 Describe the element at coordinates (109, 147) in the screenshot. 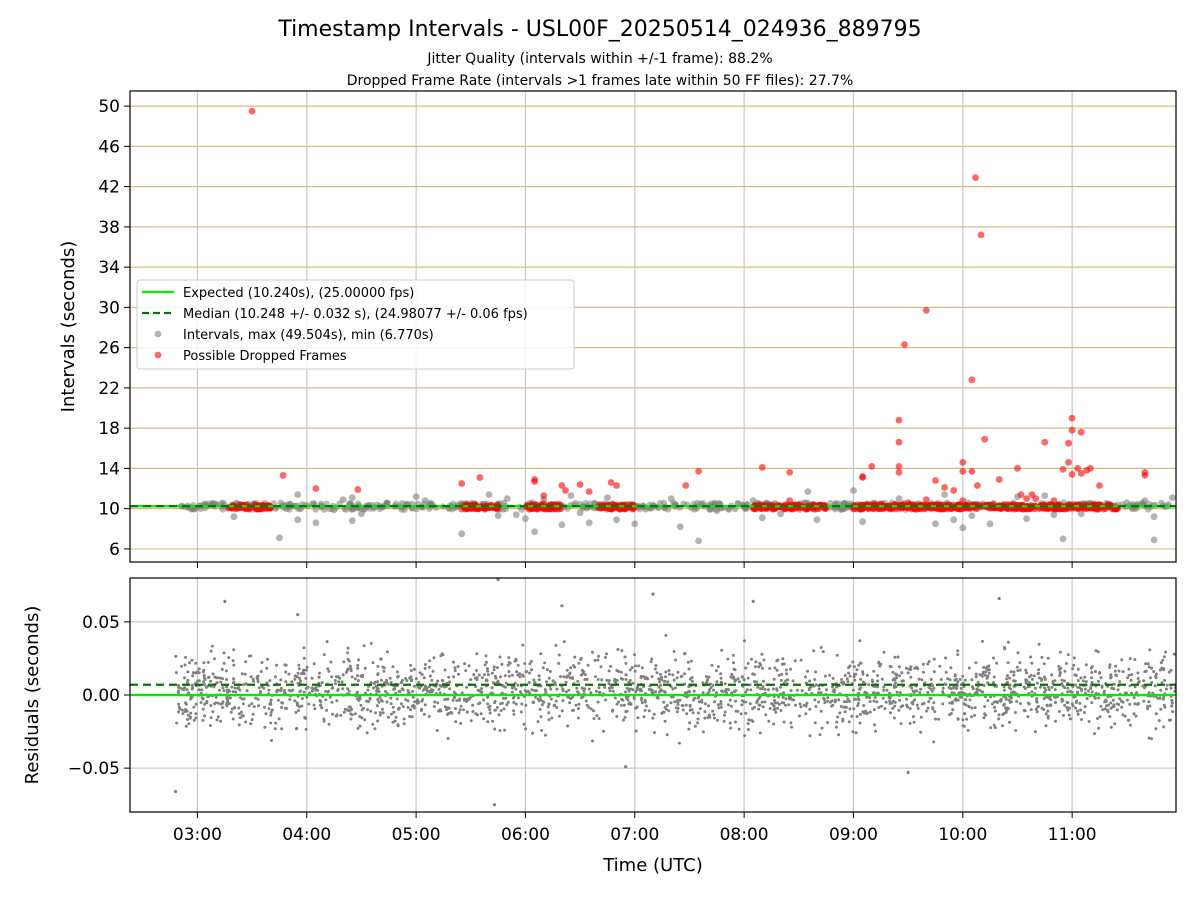

I see `top-ytick-label: 46` at that location.